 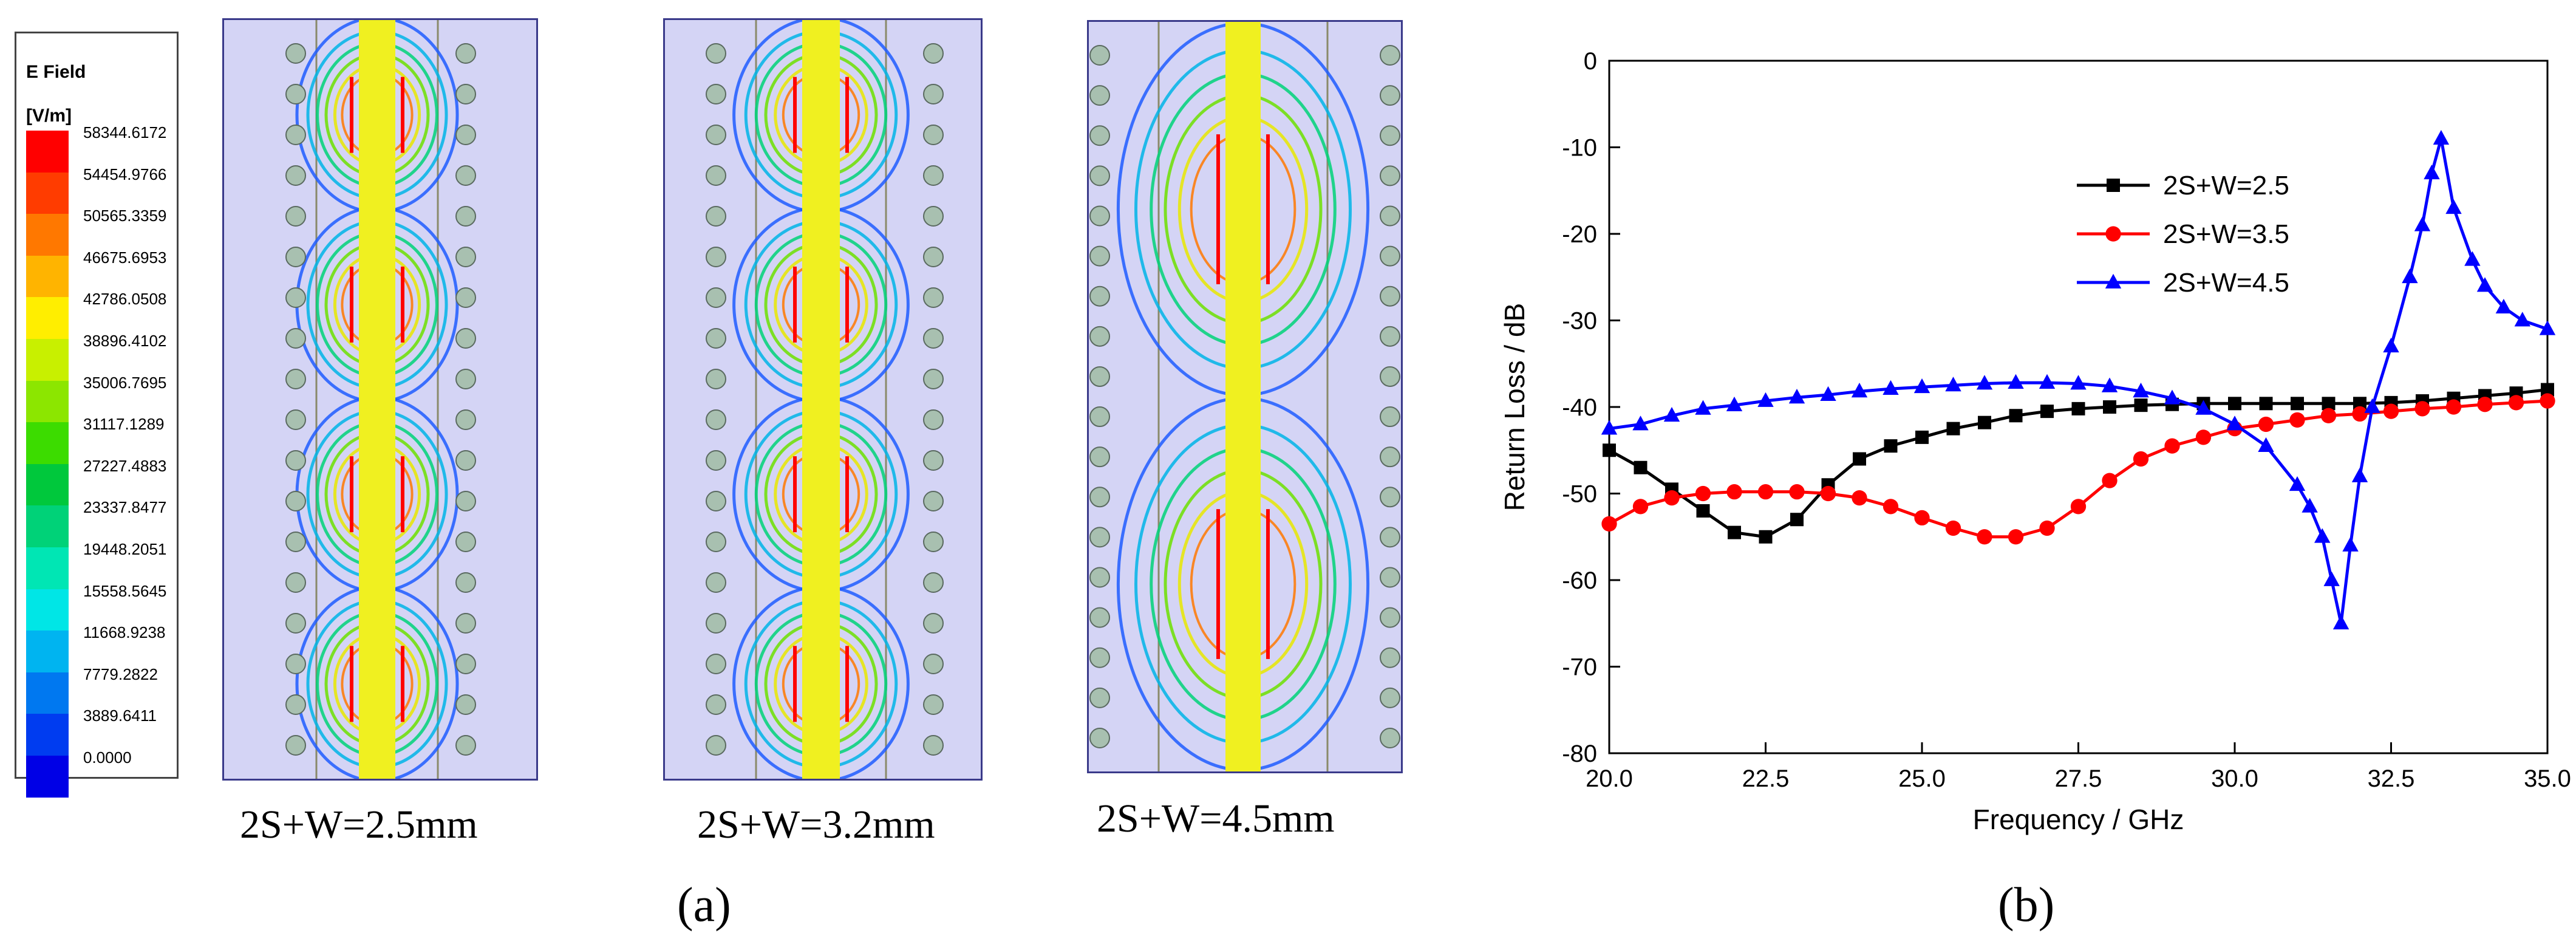 What do you see at coordinates (125, 465) in the screenshot?
I see `colorbar-label: 27227.4883` at bounding box center [125, 465].